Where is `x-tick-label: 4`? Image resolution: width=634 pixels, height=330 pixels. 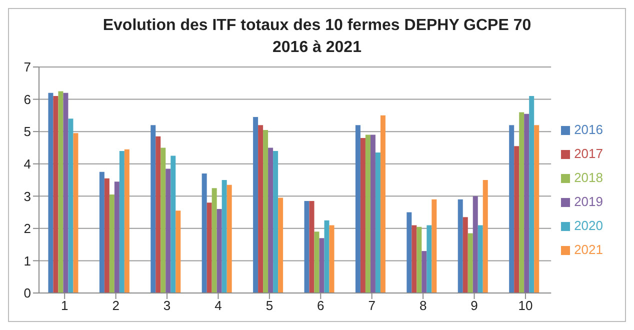 x-tick-label: 4 is located at coordinates (218, 306).